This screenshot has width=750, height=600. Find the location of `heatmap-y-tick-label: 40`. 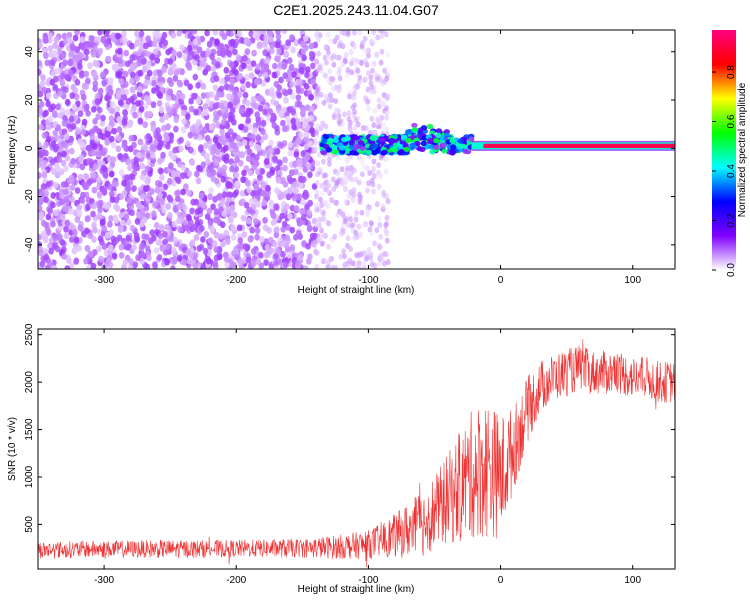

heatmap-y-tick-label: 40 is located at coordinates (29, 52).